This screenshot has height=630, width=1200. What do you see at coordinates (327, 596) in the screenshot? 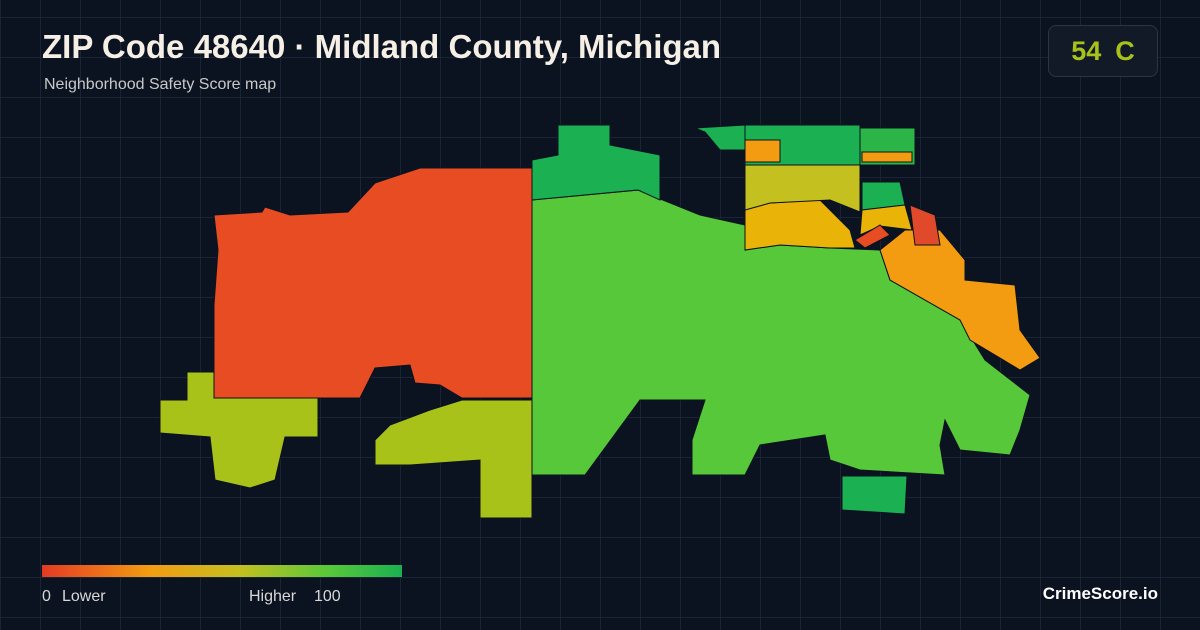
I see `legend-max: 100` at bounding box center [327, 596].